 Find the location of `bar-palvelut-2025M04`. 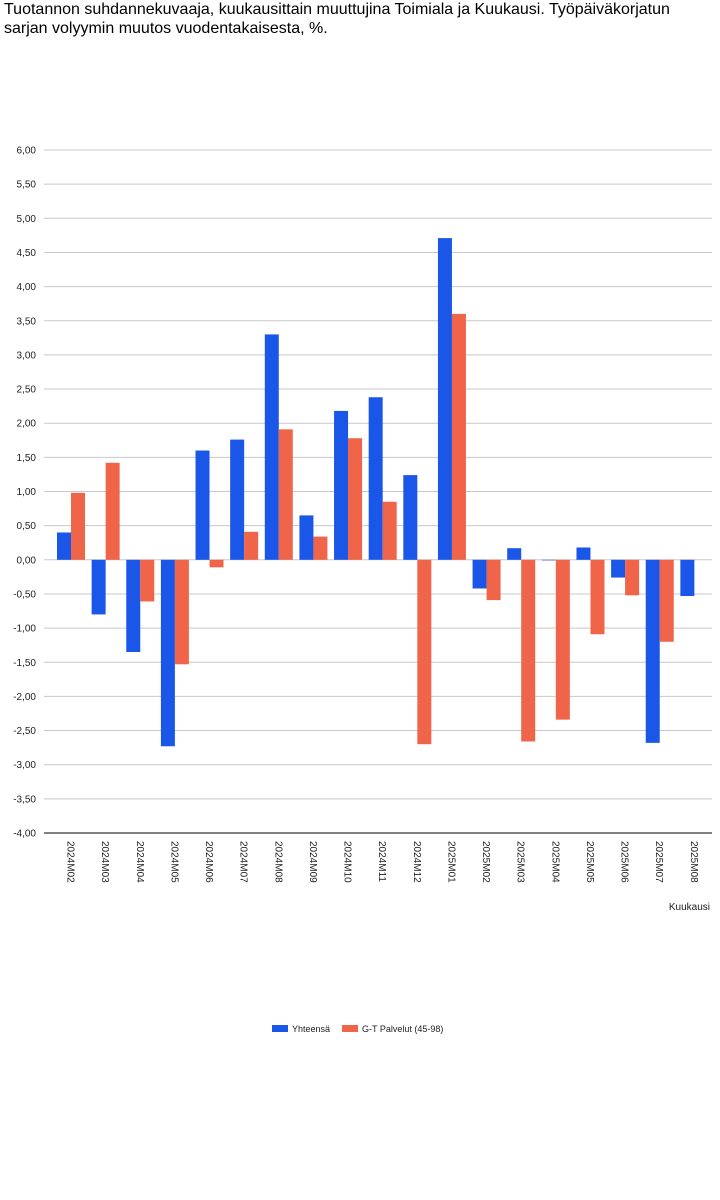

bar-palvelut-2025M04 is located at coordinates (562, 639).